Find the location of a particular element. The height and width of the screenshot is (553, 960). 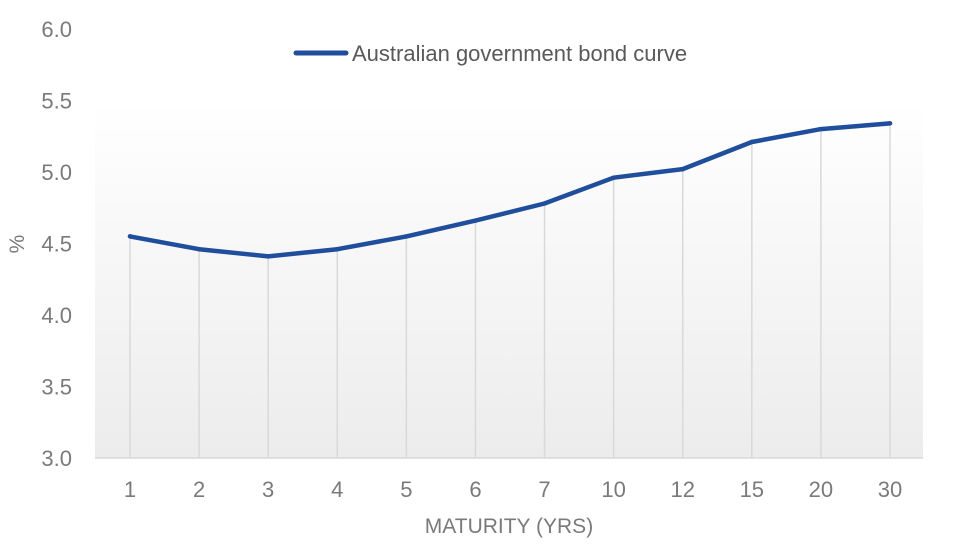

y-tick-label: 4.0 is located at coordinates (56, 315).